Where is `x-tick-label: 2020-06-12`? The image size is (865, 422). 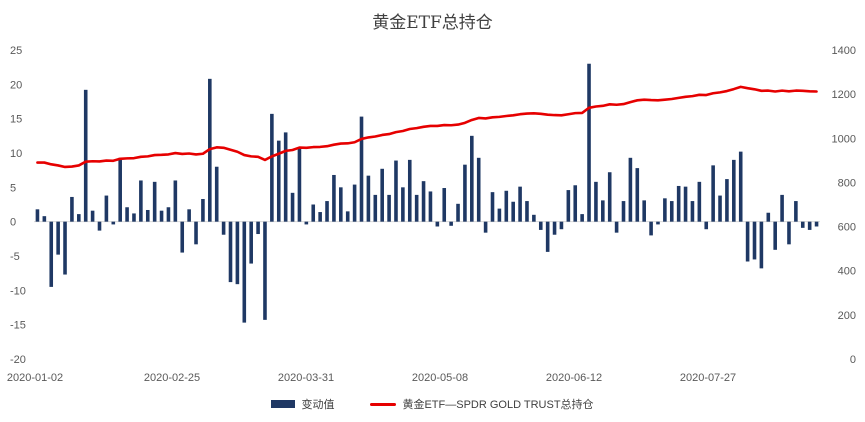 x-tick-label: 2020-06-12 is located at coordinates (574, 378).